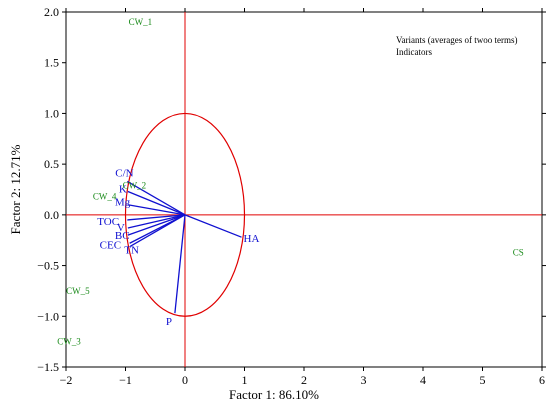 The image size is (550, 411). Describe the element at coordinates (122, 236) in the screenshot. I see `indicator-label: BC` at that location.